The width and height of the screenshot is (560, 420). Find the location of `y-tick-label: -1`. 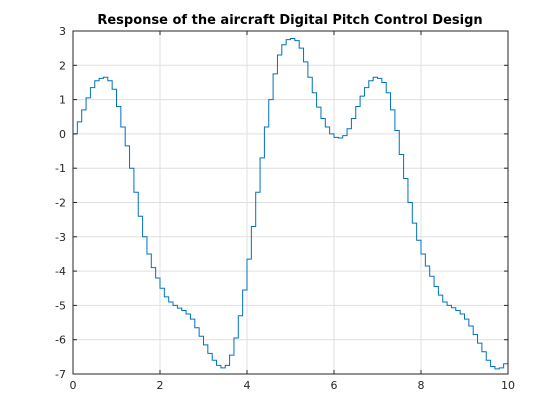

y-tick-label: -1 is located at coordinates (60, 168).